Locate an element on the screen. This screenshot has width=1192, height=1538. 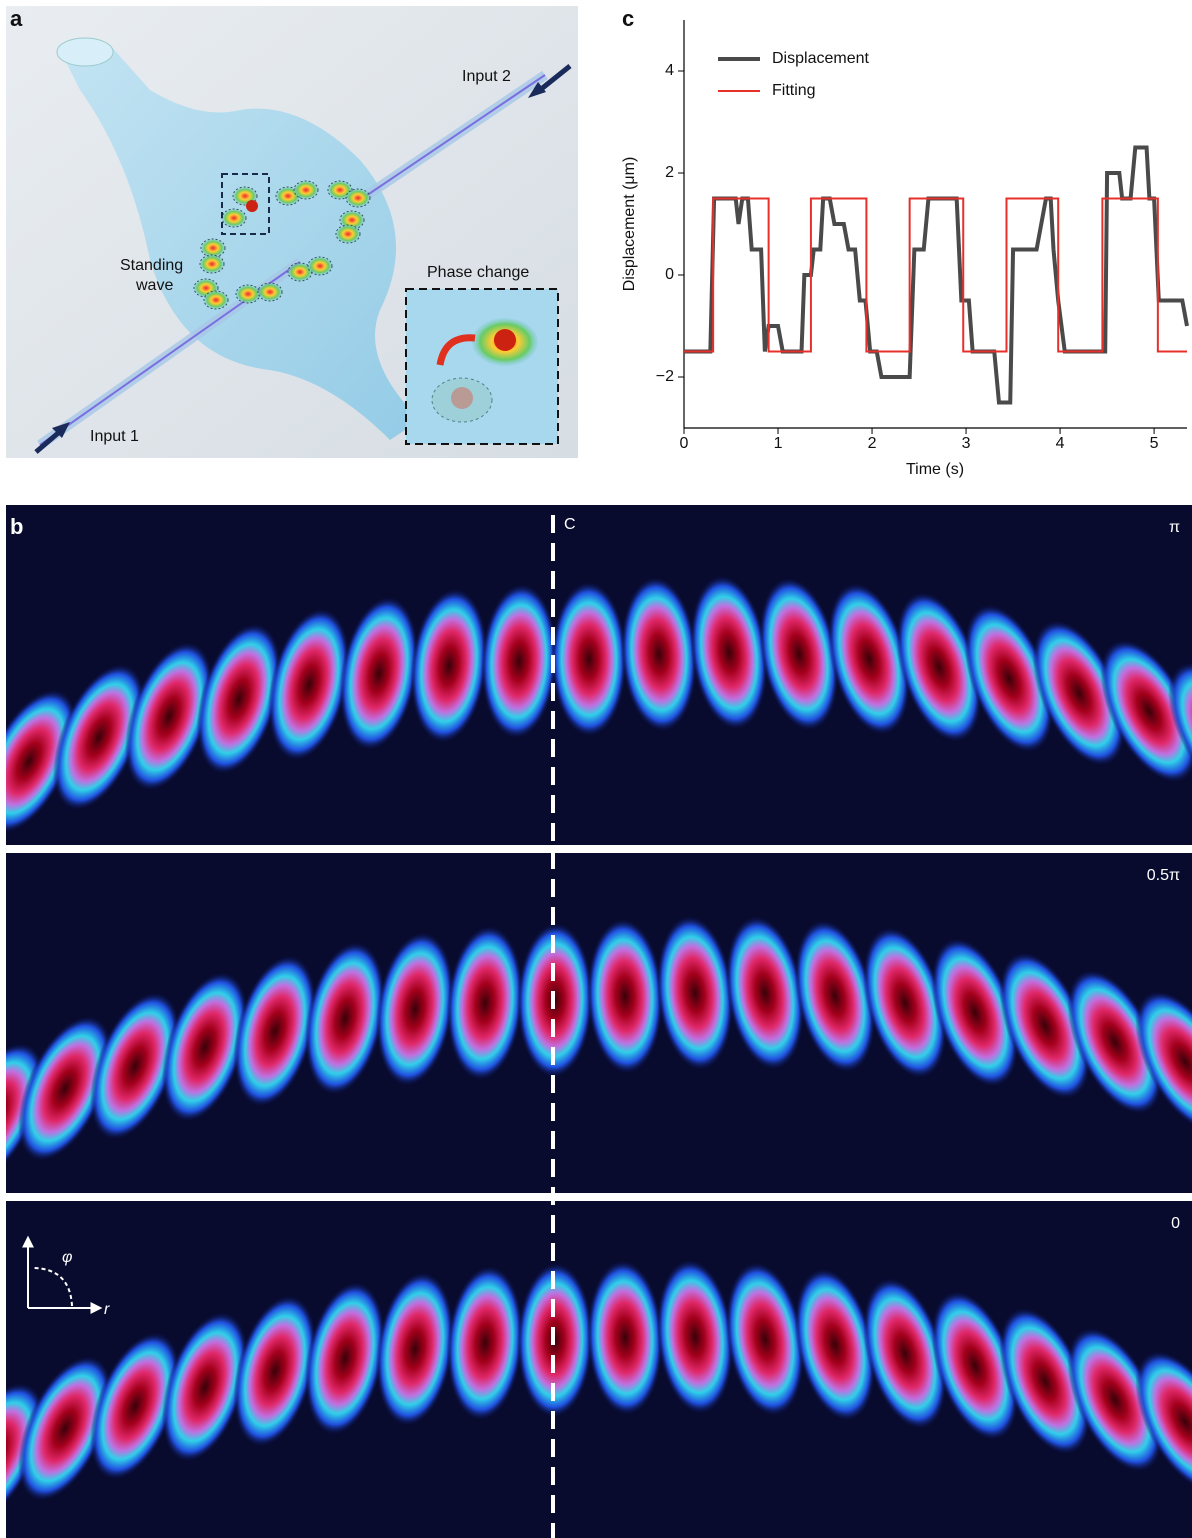
move-arrow is located at coordinates (456, 350).